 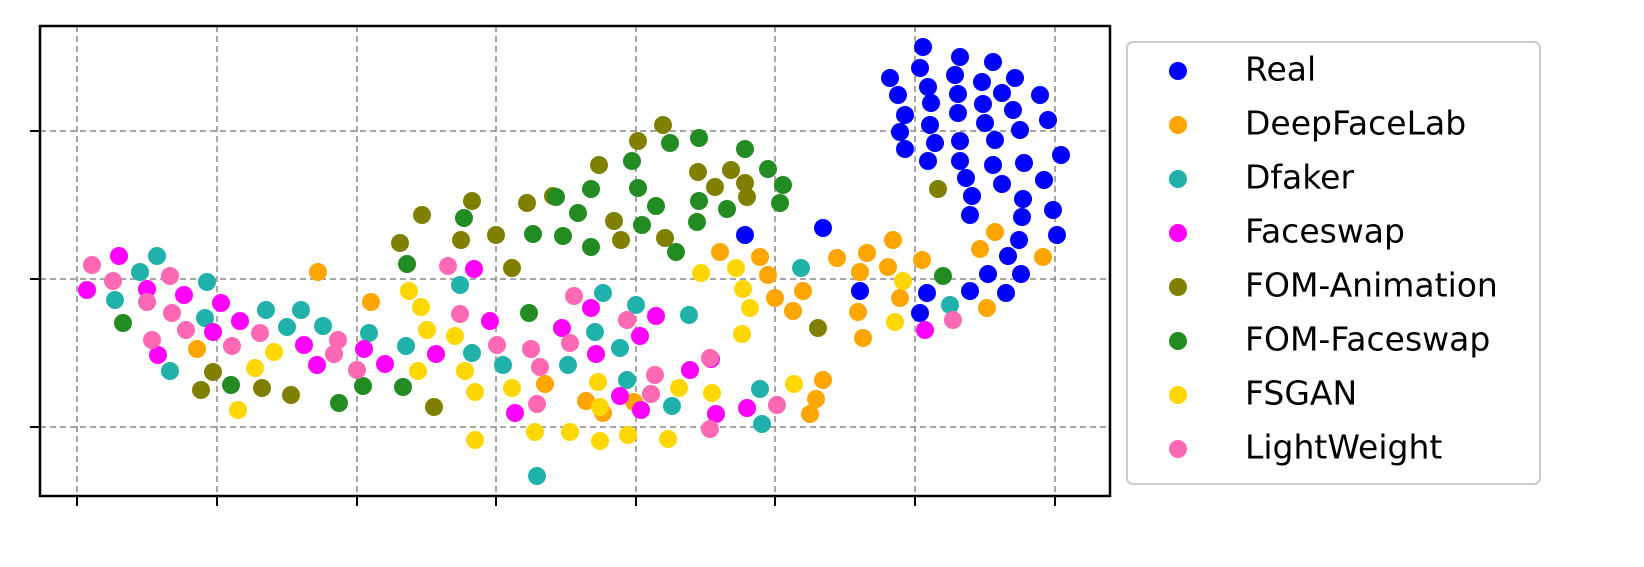 I want to click on legend-label: DeepFaceLab, so click(x=1355, y=123).